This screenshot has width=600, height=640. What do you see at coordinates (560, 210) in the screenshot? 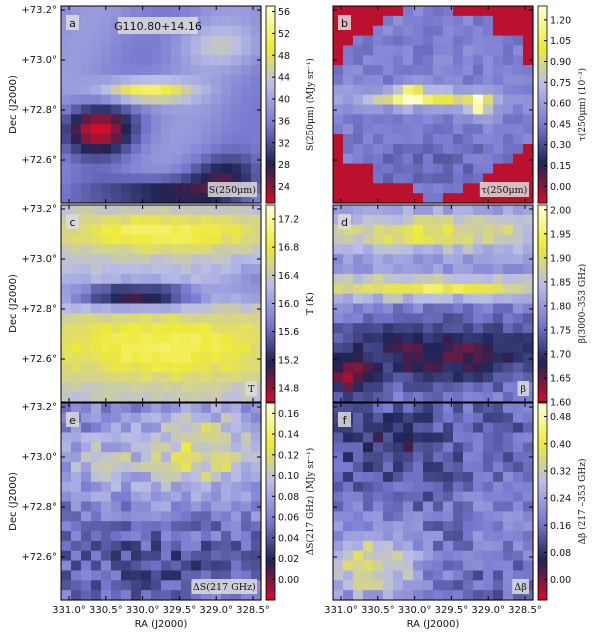
I see `colorbar-tick-label: 2.00` at bounding box center [560, 210].